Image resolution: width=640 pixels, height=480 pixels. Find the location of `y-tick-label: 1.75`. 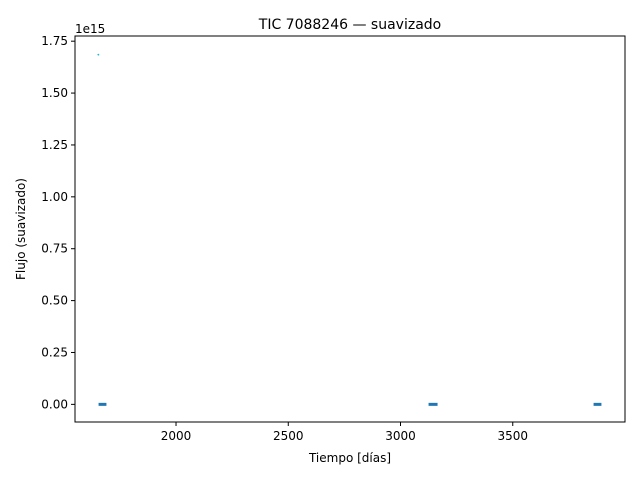

y-tick-label: 1.75 is located at coordinates (54, 41).